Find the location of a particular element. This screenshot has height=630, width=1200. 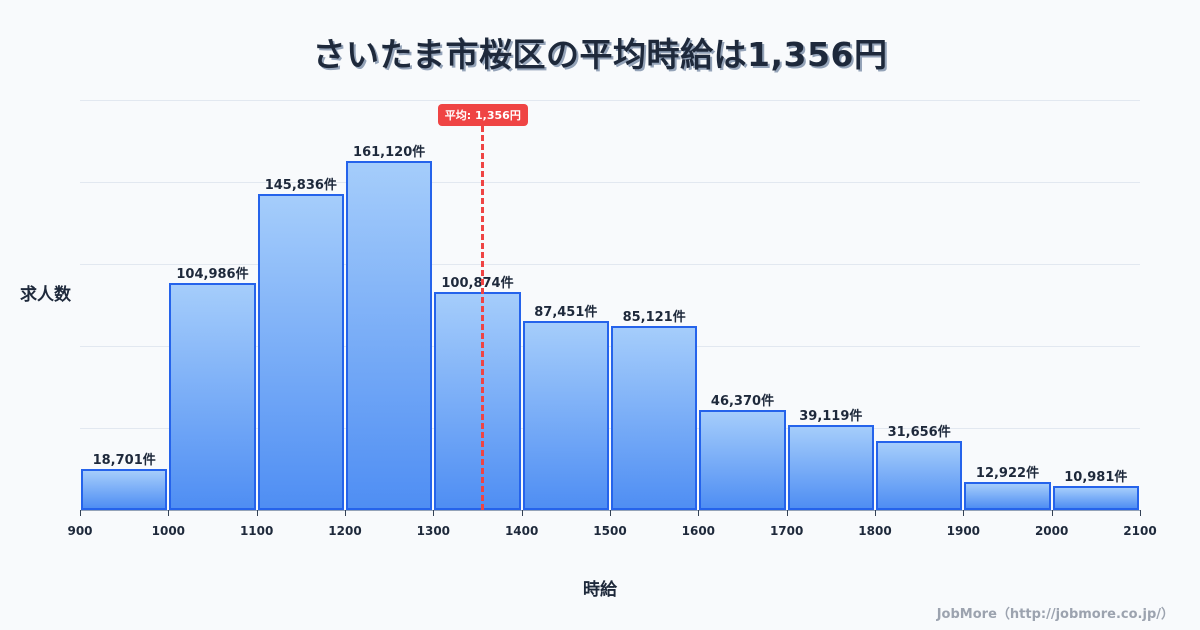

mean-line is located at coordinates (483, 318).